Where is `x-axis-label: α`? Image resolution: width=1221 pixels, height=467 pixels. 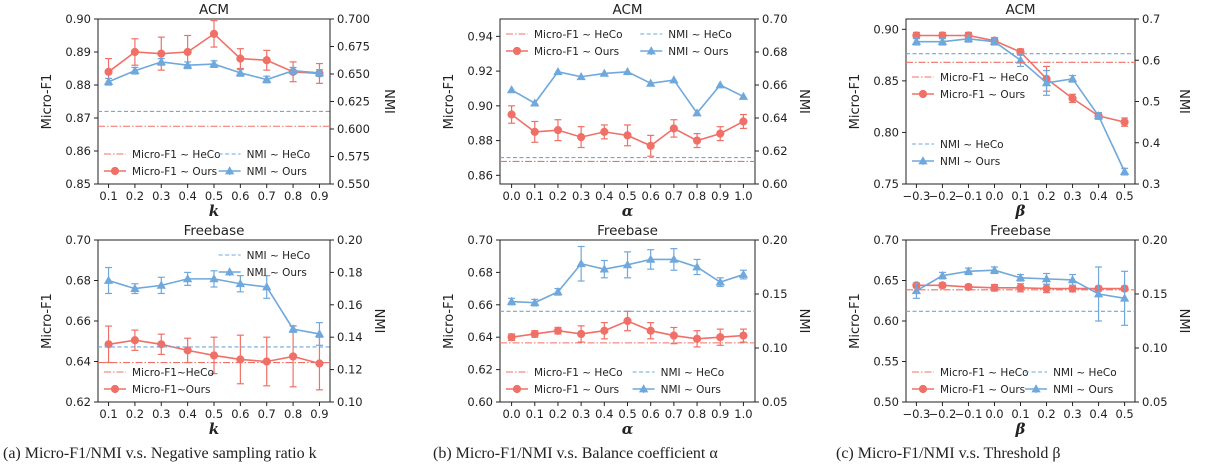
x-axis-label: α is located at coordinates (628, 211).